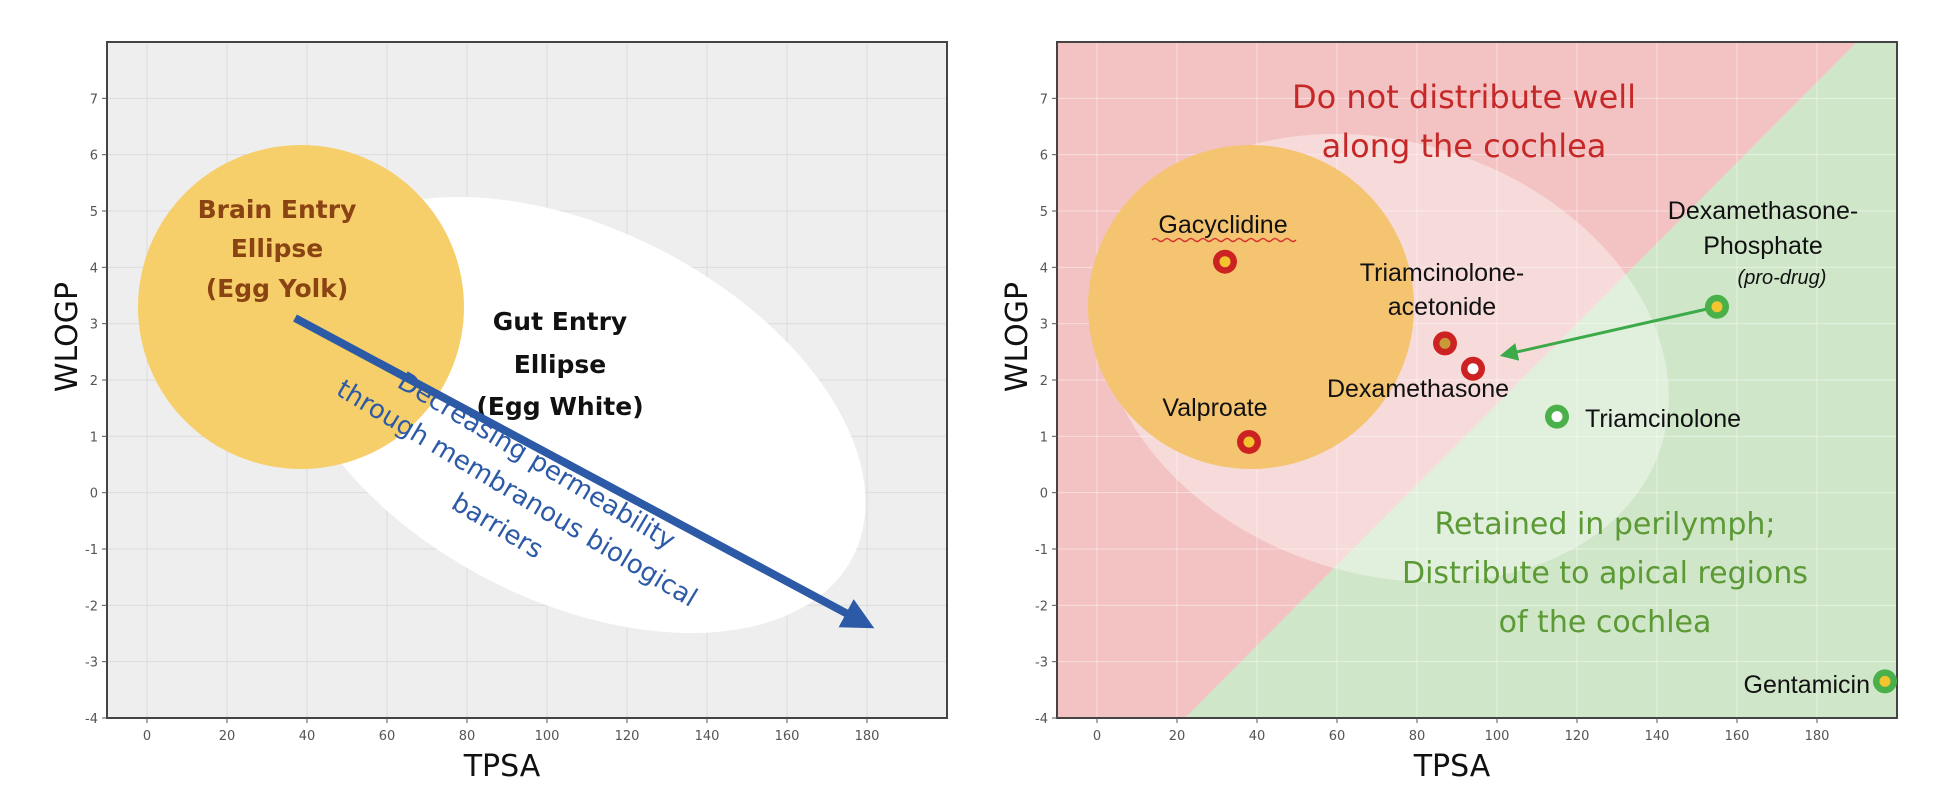 The width and height of the screenshot is (1948, 810). Describe the element at coordinates (1605, 622) in the screenshot. I see `green-region-label-line-3: of the cochlea` at that location.